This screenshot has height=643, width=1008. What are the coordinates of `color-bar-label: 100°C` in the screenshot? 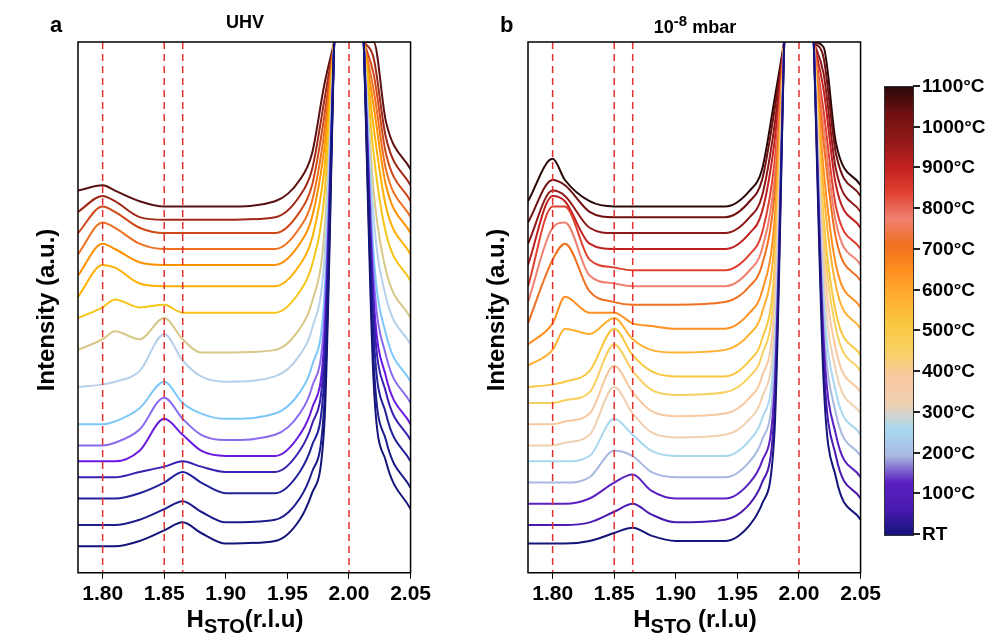 It's located at (949, 493).